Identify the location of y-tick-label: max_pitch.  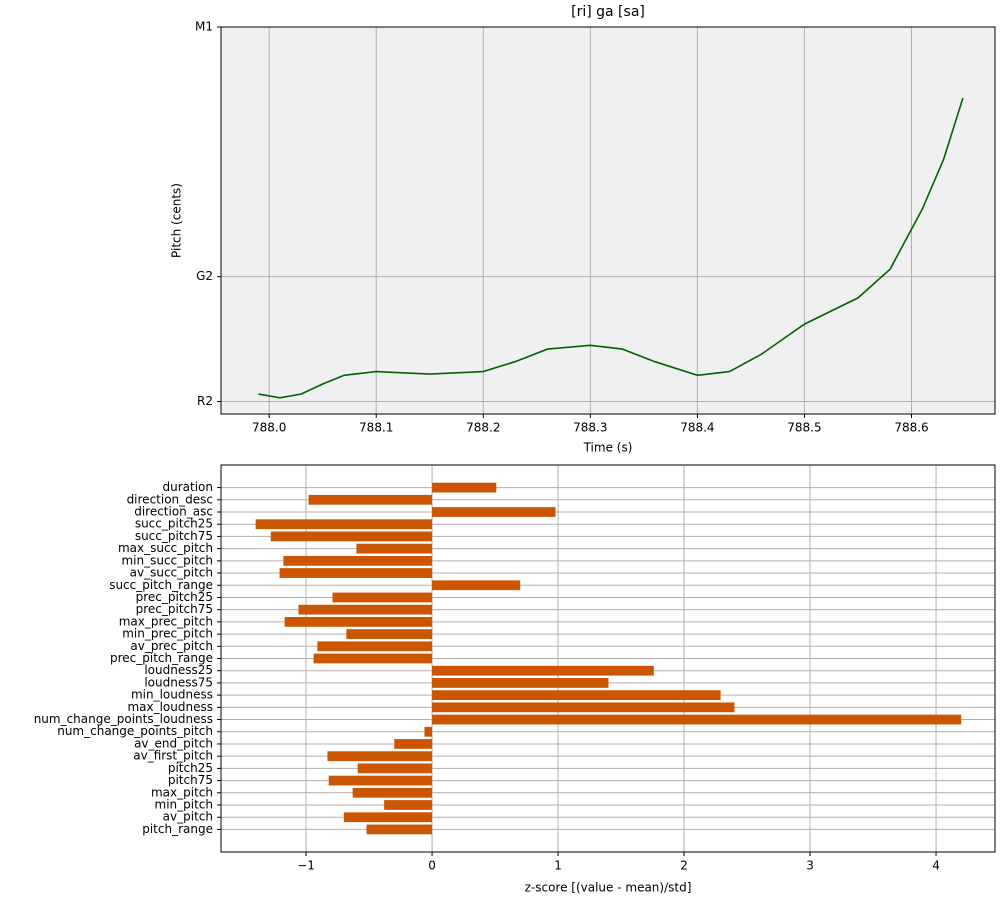
(182, 792).